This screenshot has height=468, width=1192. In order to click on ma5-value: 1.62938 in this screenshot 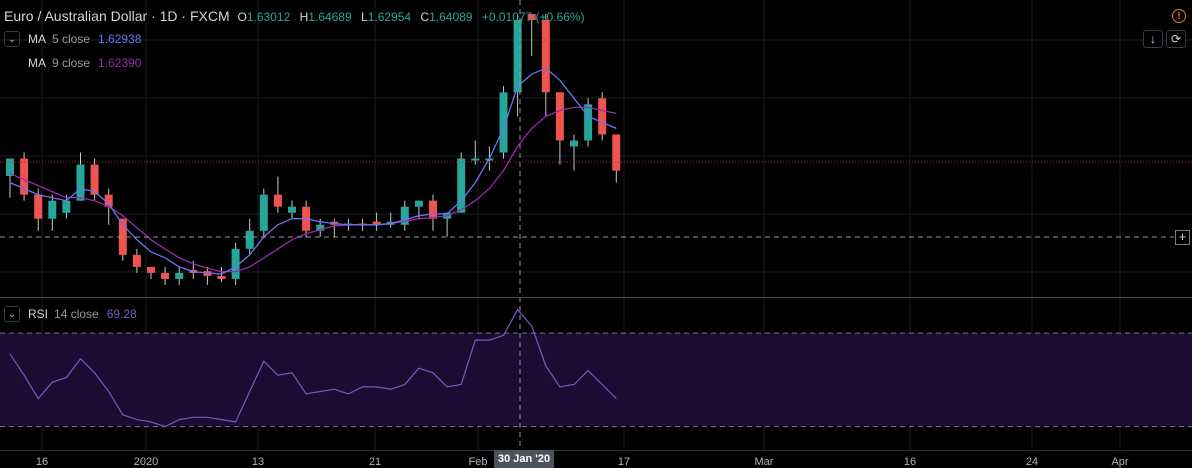, I will do `click(120, 39)`.